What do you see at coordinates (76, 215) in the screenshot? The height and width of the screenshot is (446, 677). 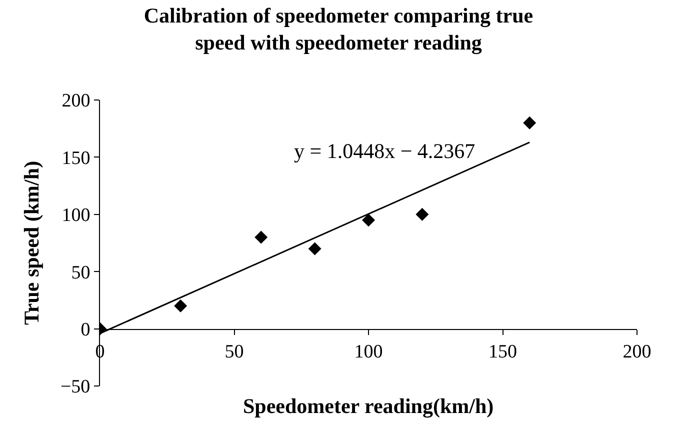 I see `y-tick-label: 100` at bounding box center [76, 215].